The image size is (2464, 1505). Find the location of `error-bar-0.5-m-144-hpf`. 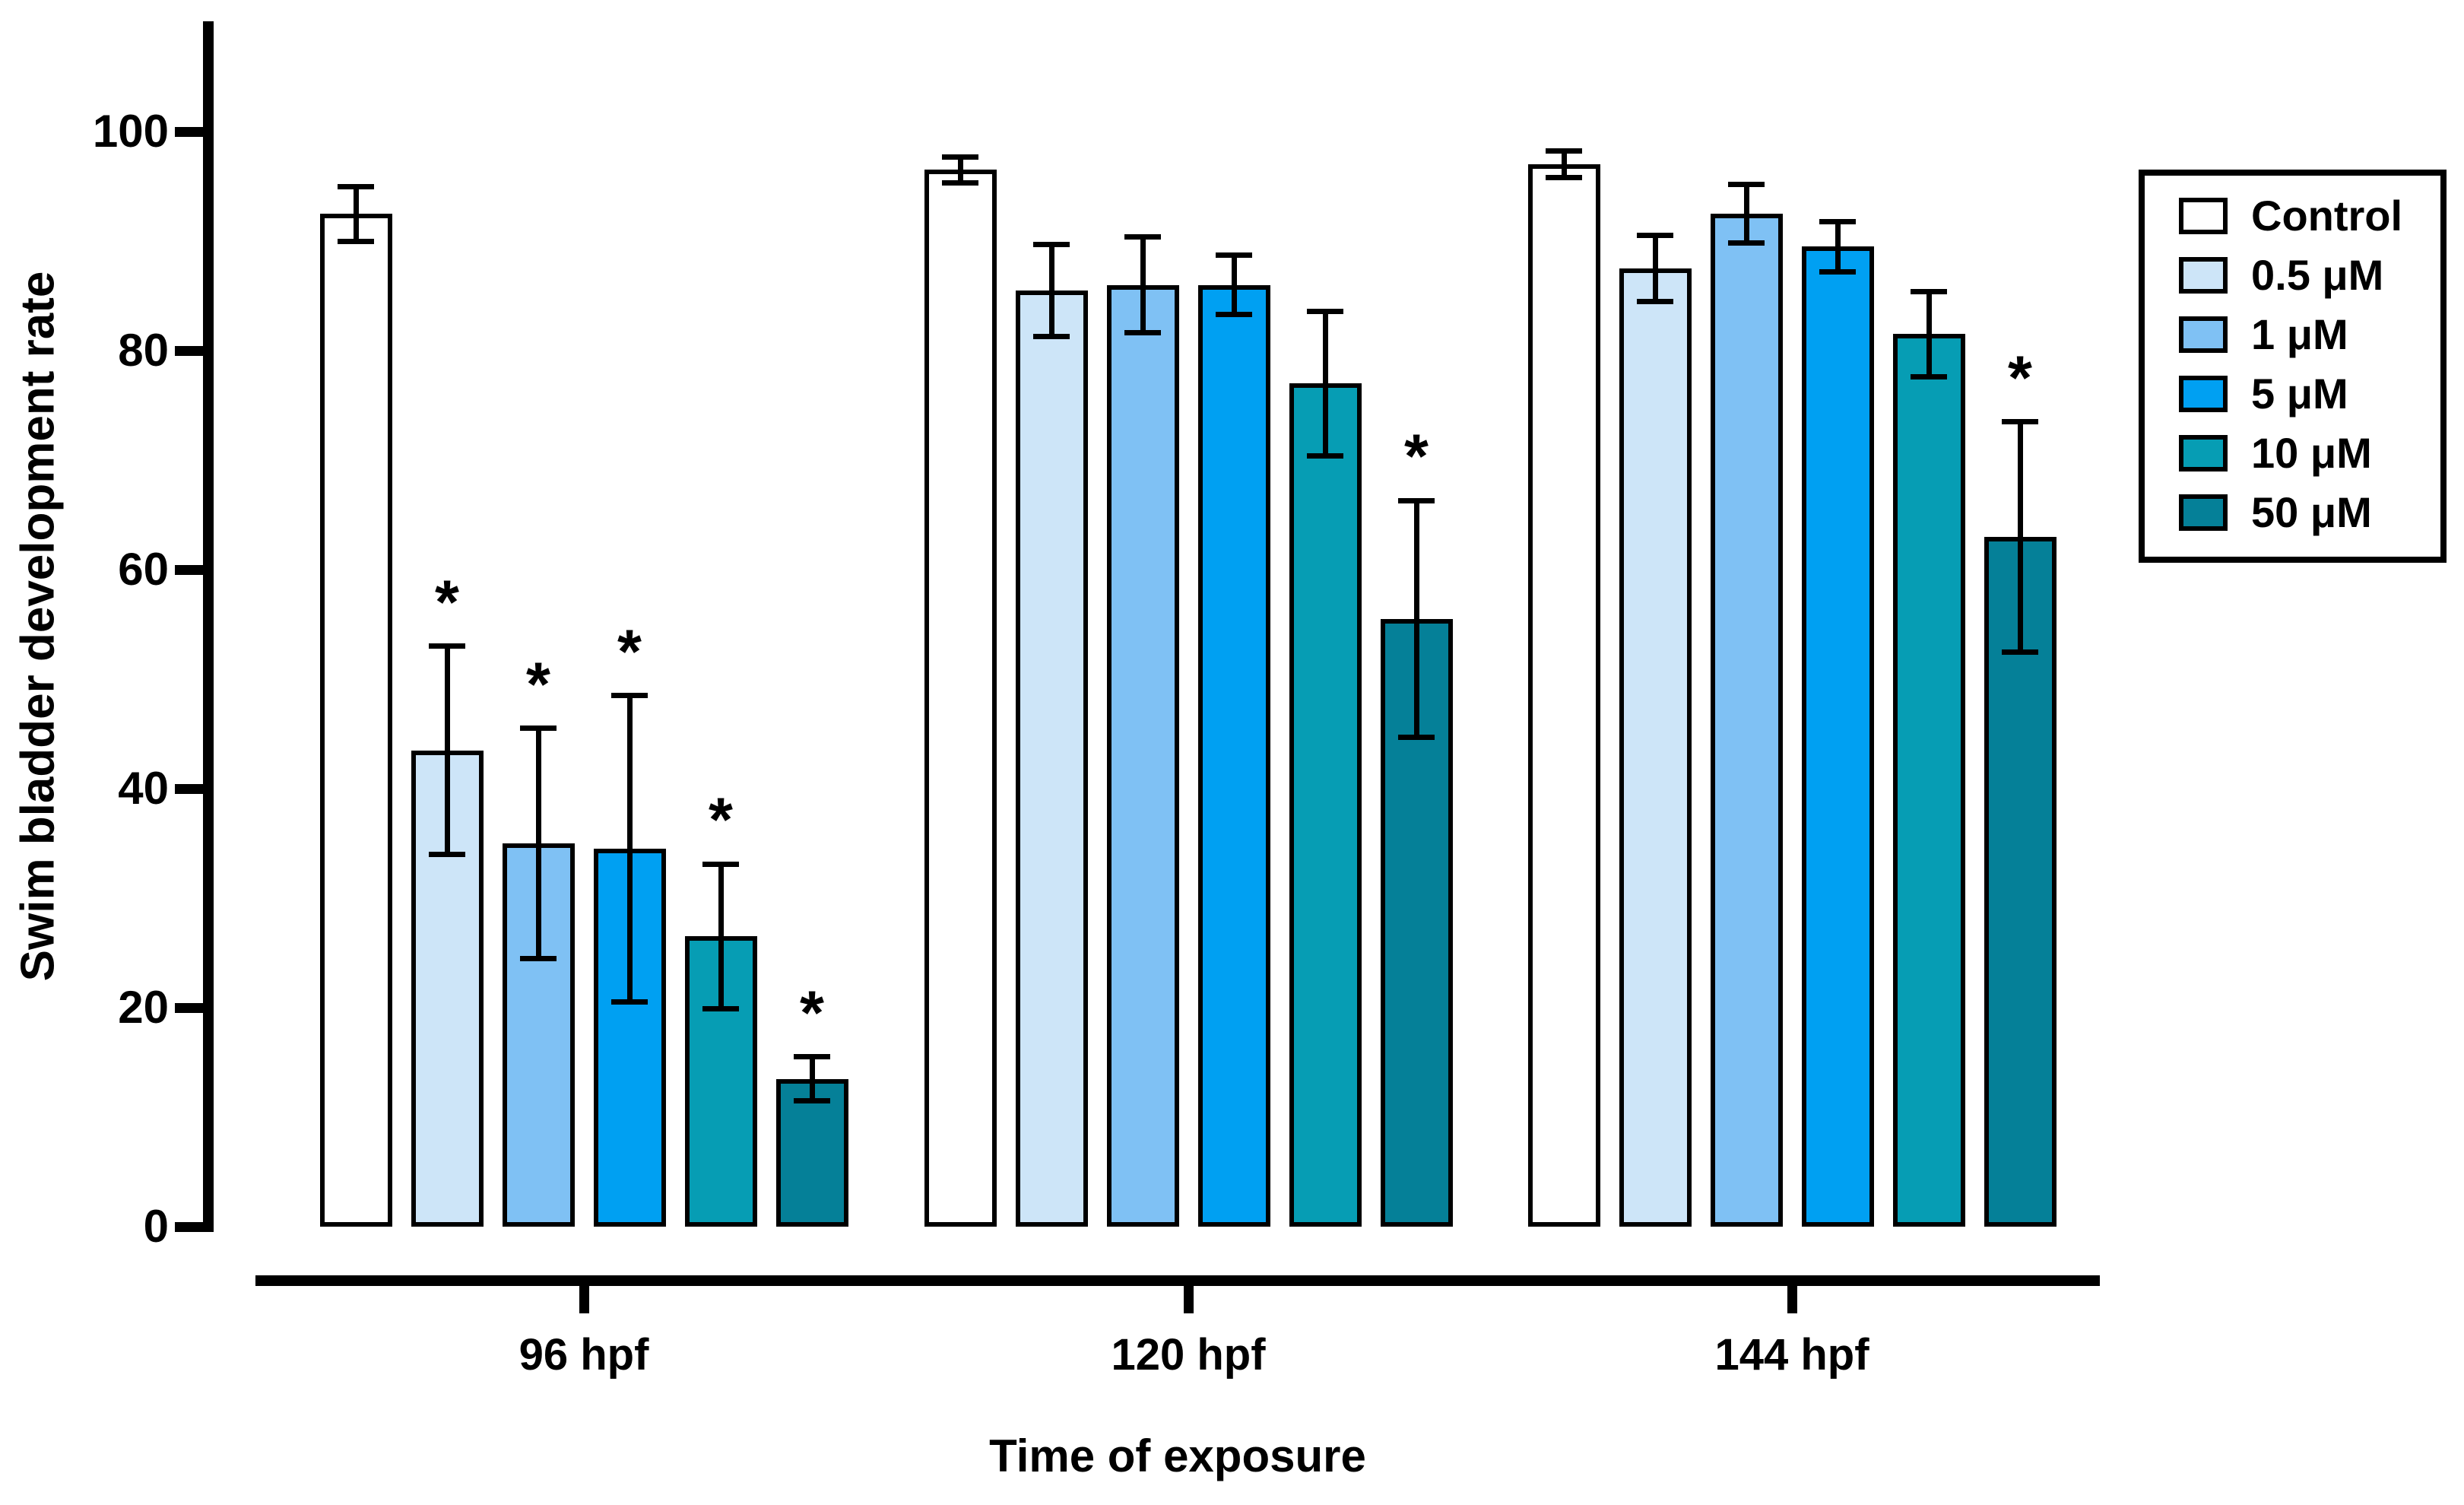

error-bar-0.5-m-144-hpf is located at coordinates (1655, 268).